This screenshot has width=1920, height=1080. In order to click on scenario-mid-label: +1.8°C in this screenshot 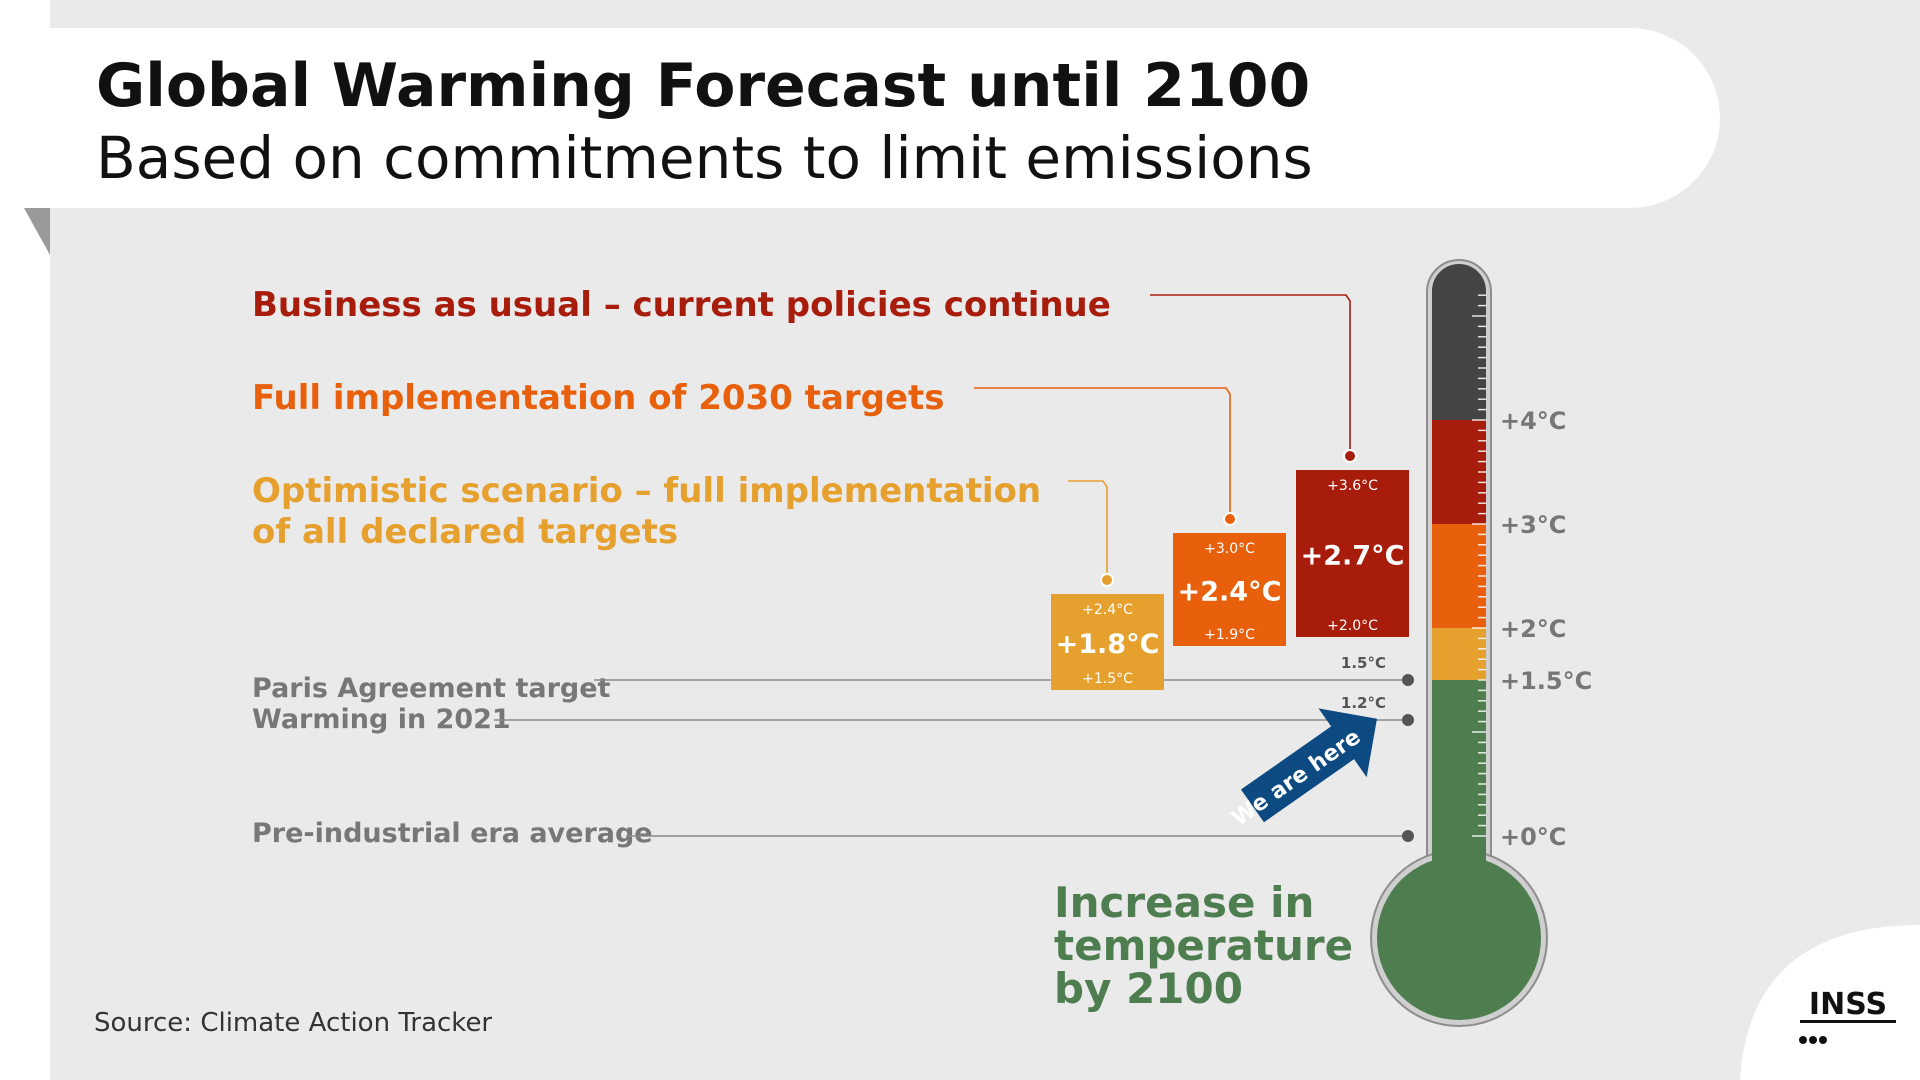, I will do `click(1108, 644)`.